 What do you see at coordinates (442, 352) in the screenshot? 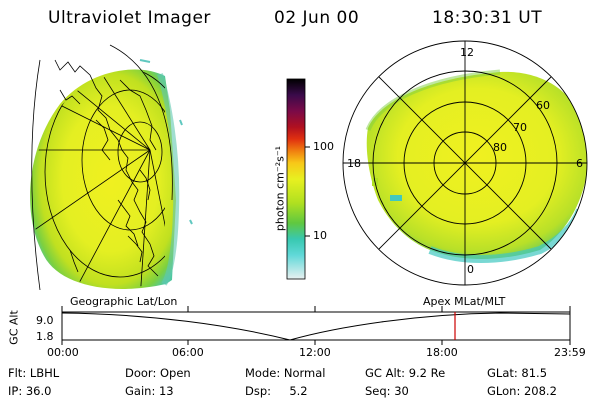
I see `timeline-xtick-3: 18:00` at bounding box center [442, 352].